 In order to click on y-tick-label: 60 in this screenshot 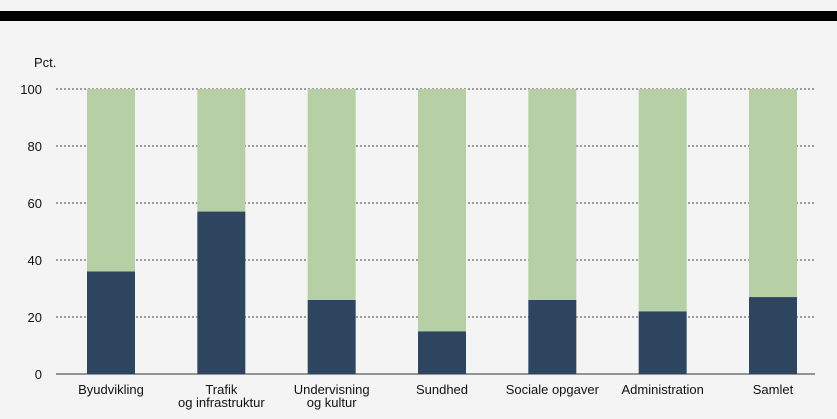, I will do `click(35, 203)`.